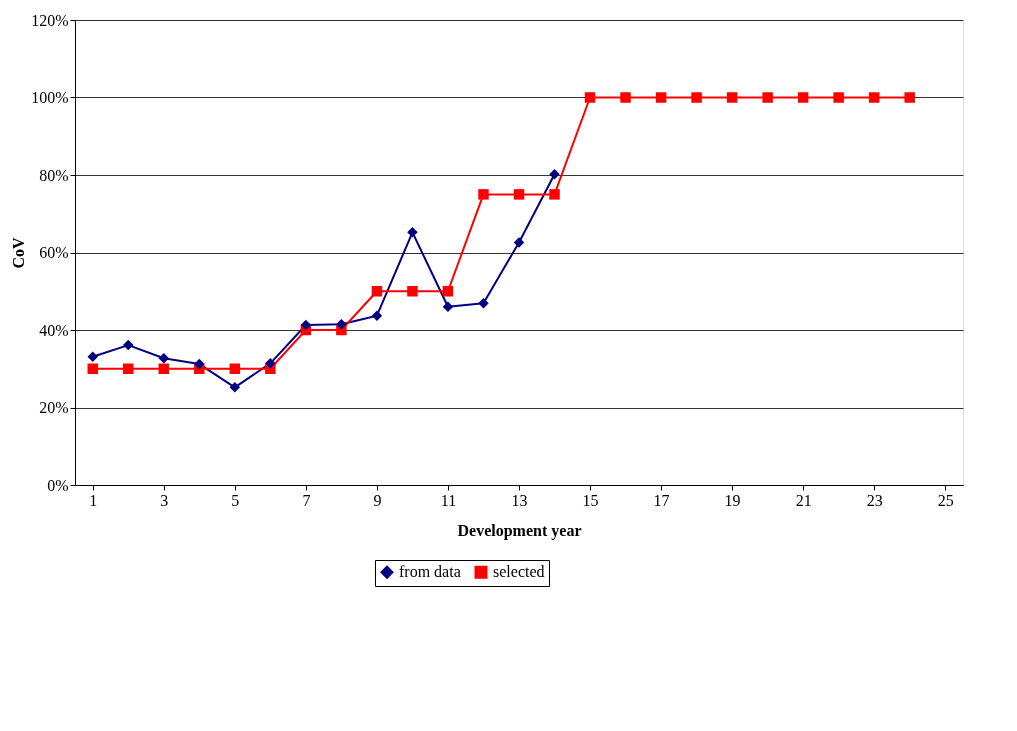  Describe the element at coordinates (19, 253) in the screenshot. I see `y-axis-title: CoV` at that location.